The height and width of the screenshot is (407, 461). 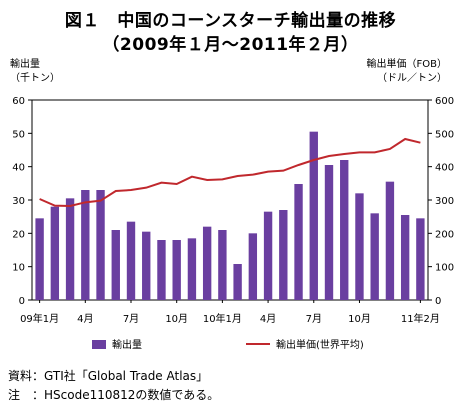 I want to click on left-tick-label: 30, so click(x=18, y=201).